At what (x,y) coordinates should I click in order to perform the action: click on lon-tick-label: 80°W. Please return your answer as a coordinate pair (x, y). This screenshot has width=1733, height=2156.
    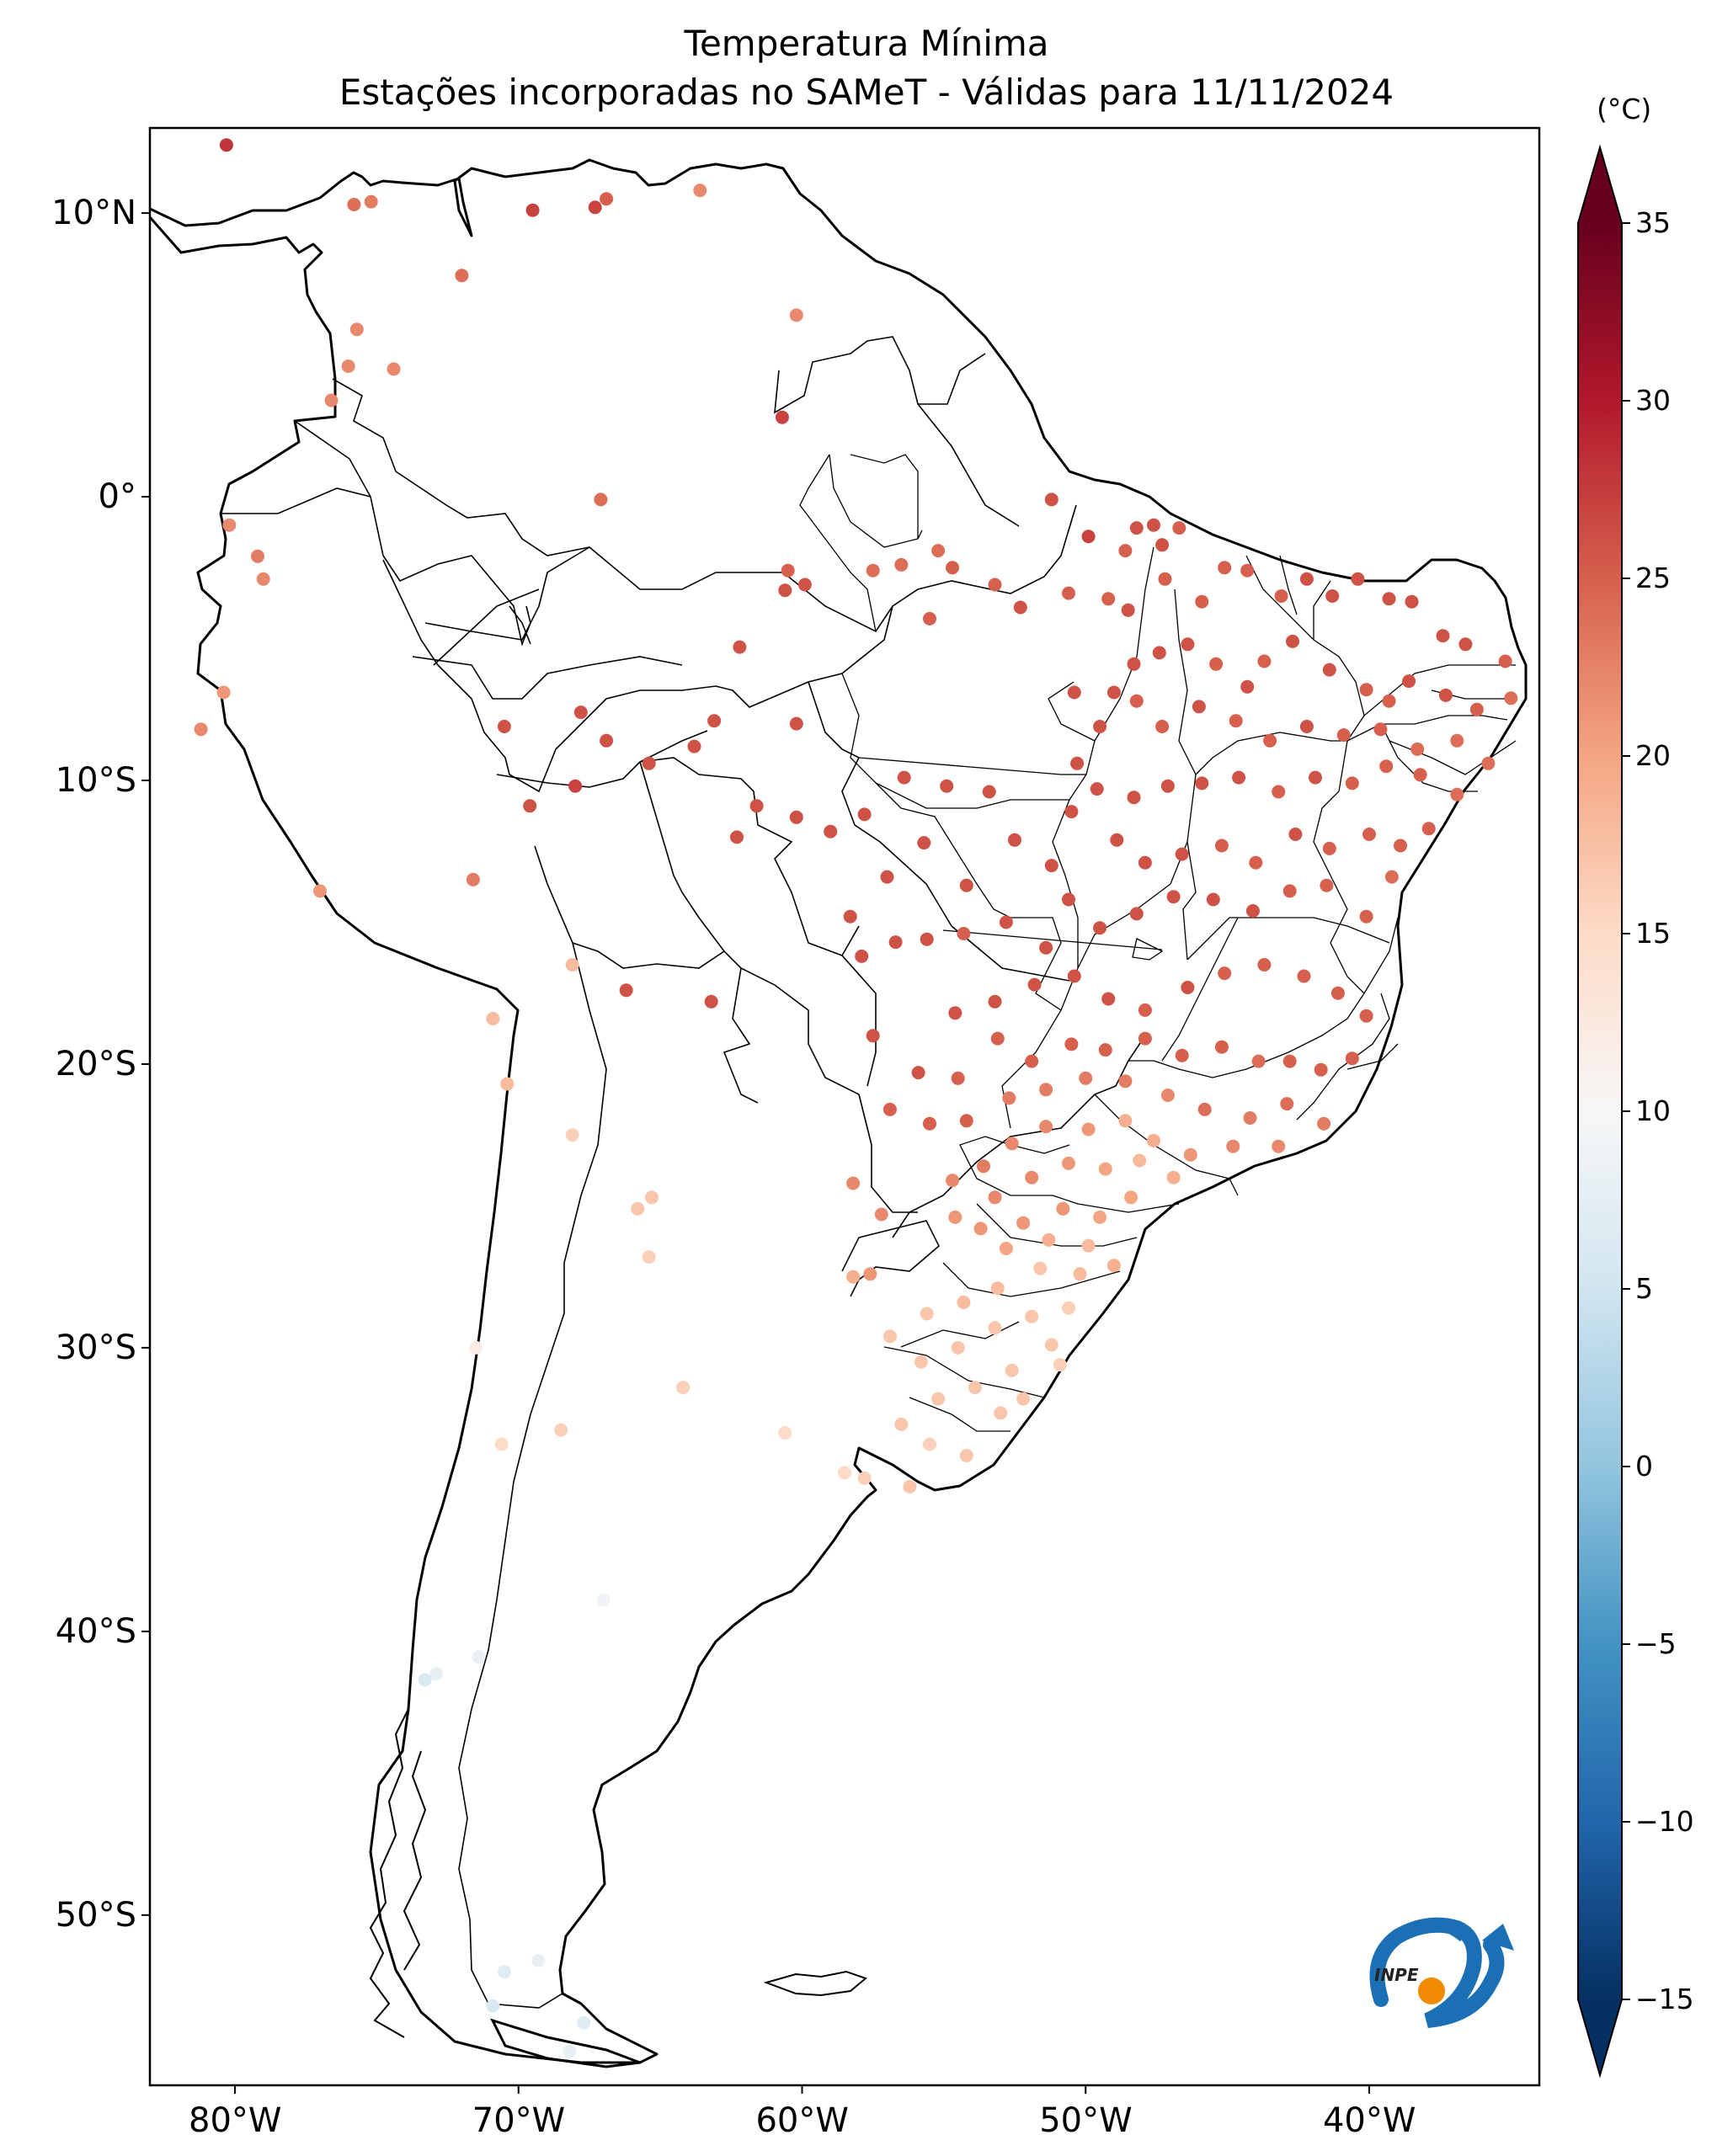
    Looking at the image, I should click on (235, 2121).